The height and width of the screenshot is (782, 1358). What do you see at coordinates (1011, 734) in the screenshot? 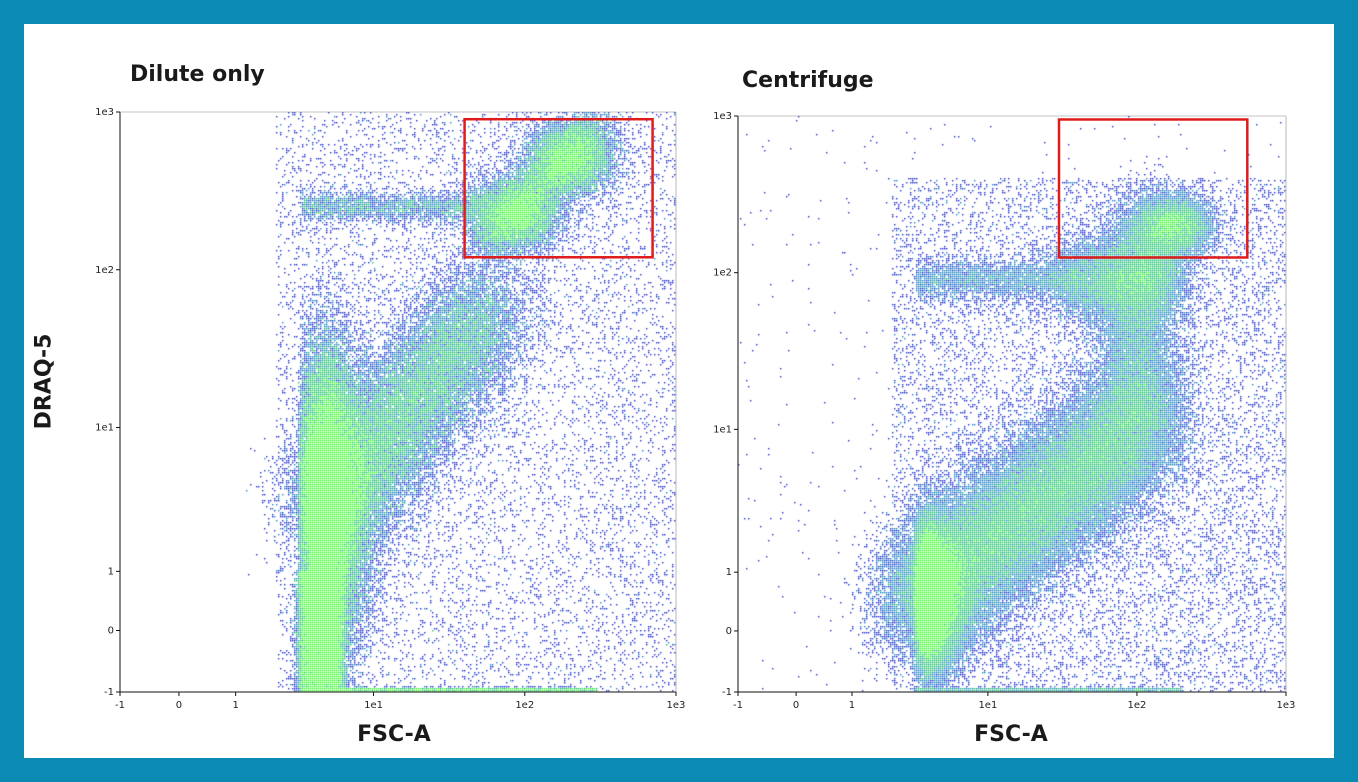
I see `x-axis-label-right: FSC-A` at bounding box center [1011, 734].